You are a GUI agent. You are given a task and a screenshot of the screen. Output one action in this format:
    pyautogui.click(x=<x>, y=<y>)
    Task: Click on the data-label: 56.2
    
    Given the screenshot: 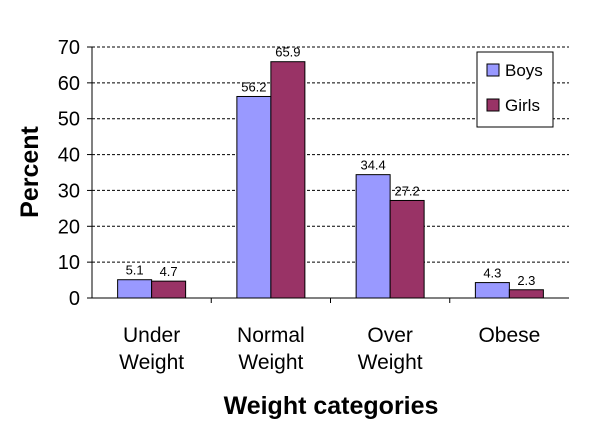 What is the action you would take?
    pyautogui.click(x=253, y=86)
    